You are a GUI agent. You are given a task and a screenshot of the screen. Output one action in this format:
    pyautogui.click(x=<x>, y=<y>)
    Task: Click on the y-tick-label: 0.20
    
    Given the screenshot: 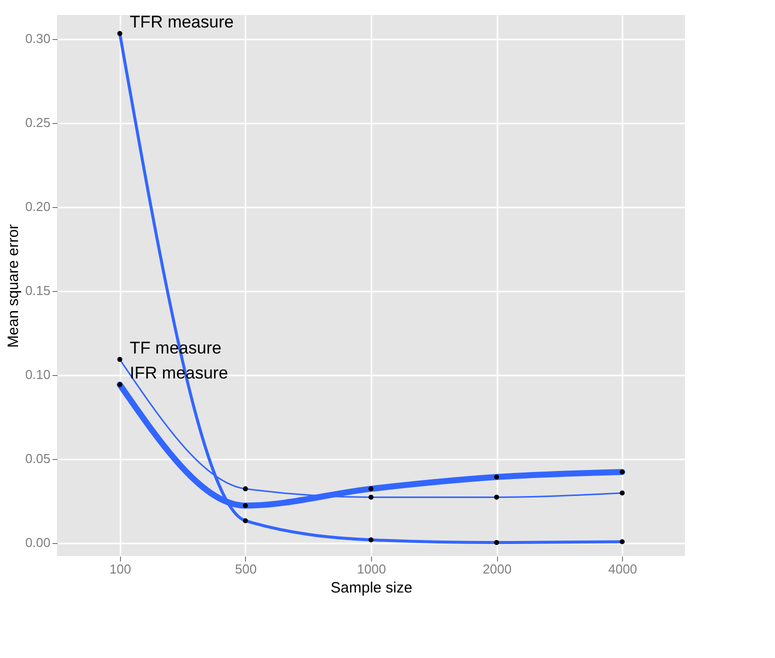 What is the action you would take?
    pyautogui.click(x=37, y=206)
    